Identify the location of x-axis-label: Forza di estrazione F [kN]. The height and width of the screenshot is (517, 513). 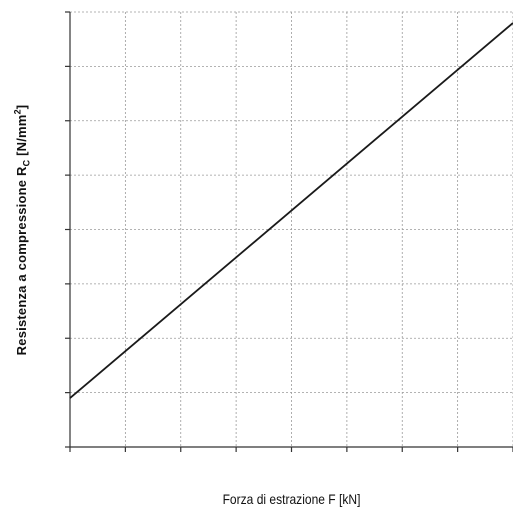
(291, 499).